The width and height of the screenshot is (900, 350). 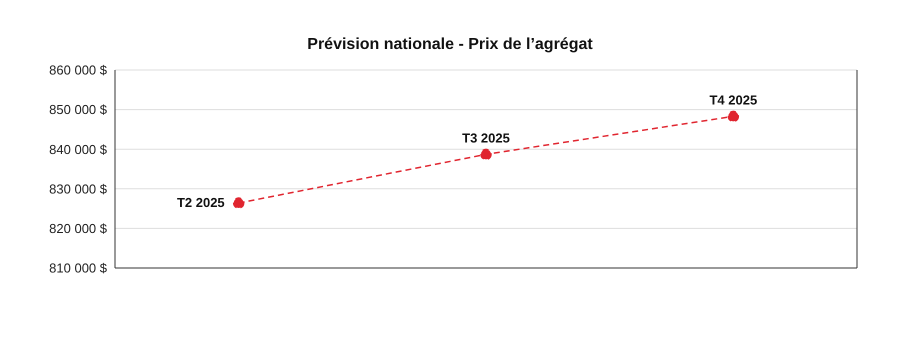 I want to click on y-tick-label: 860 000 $, so click(x=78, y=70).